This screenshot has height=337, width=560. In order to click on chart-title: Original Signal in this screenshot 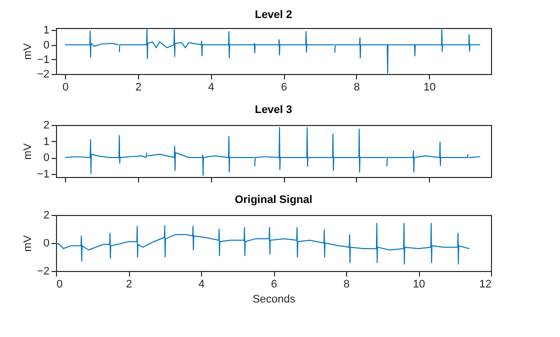, I will do `click(273, 200)`.